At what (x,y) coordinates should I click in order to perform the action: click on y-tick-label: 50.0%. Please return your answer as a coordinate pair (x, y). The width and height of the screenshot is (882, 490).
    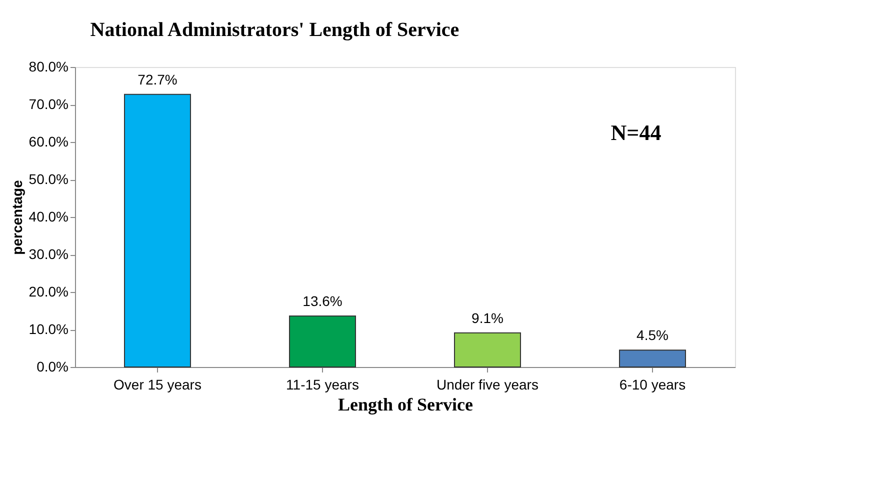
    Looking at the image, I should click on (48, 179).